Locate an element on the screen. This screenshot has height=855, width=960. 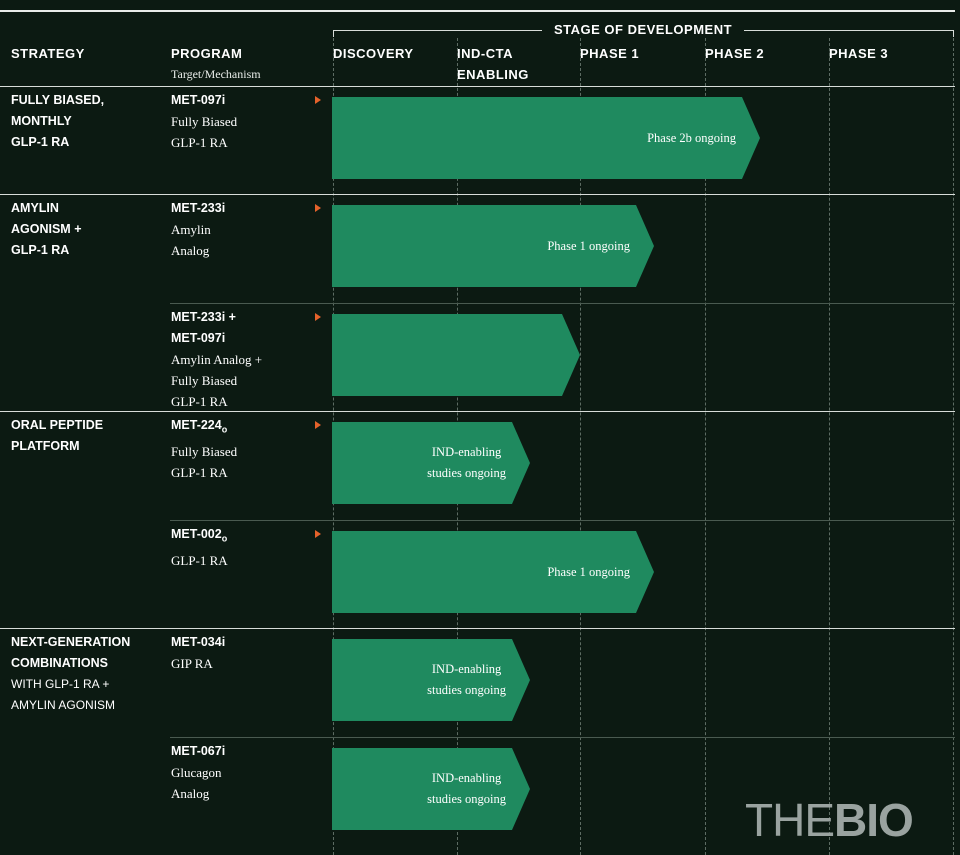
strategy-header: STRATEGY is located at coordinates (48, 53).